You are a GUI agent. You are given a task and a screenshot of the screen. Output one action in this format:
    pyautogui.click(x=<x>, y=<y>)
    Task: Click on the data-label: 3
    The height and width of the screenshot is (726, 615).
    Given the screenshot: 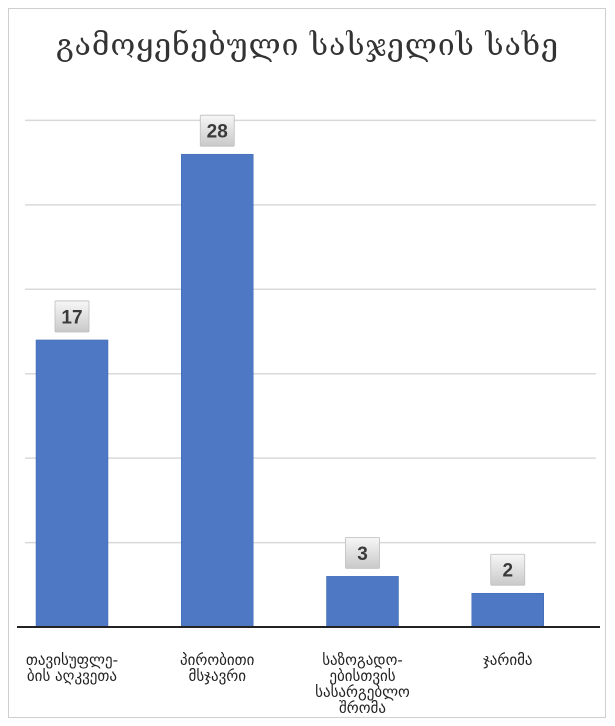 What is the action you would take?
    pyautogui.click(x=362, y=554)
    